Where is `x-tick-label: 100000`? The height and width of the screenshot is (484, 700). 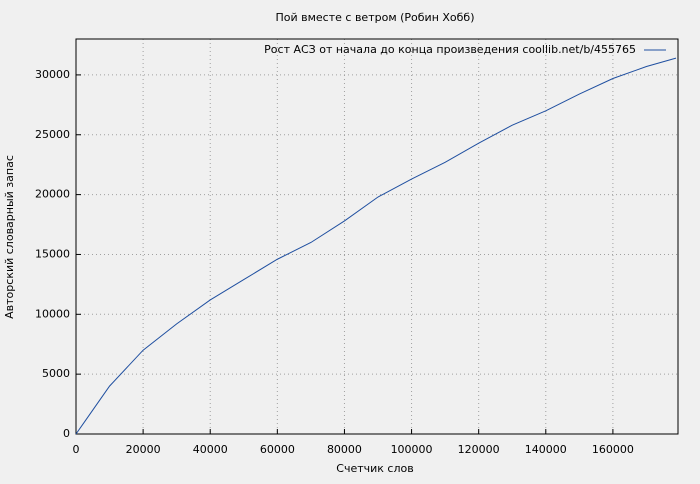
x-tick-label: 100000 is located at coordinates (412, 449).